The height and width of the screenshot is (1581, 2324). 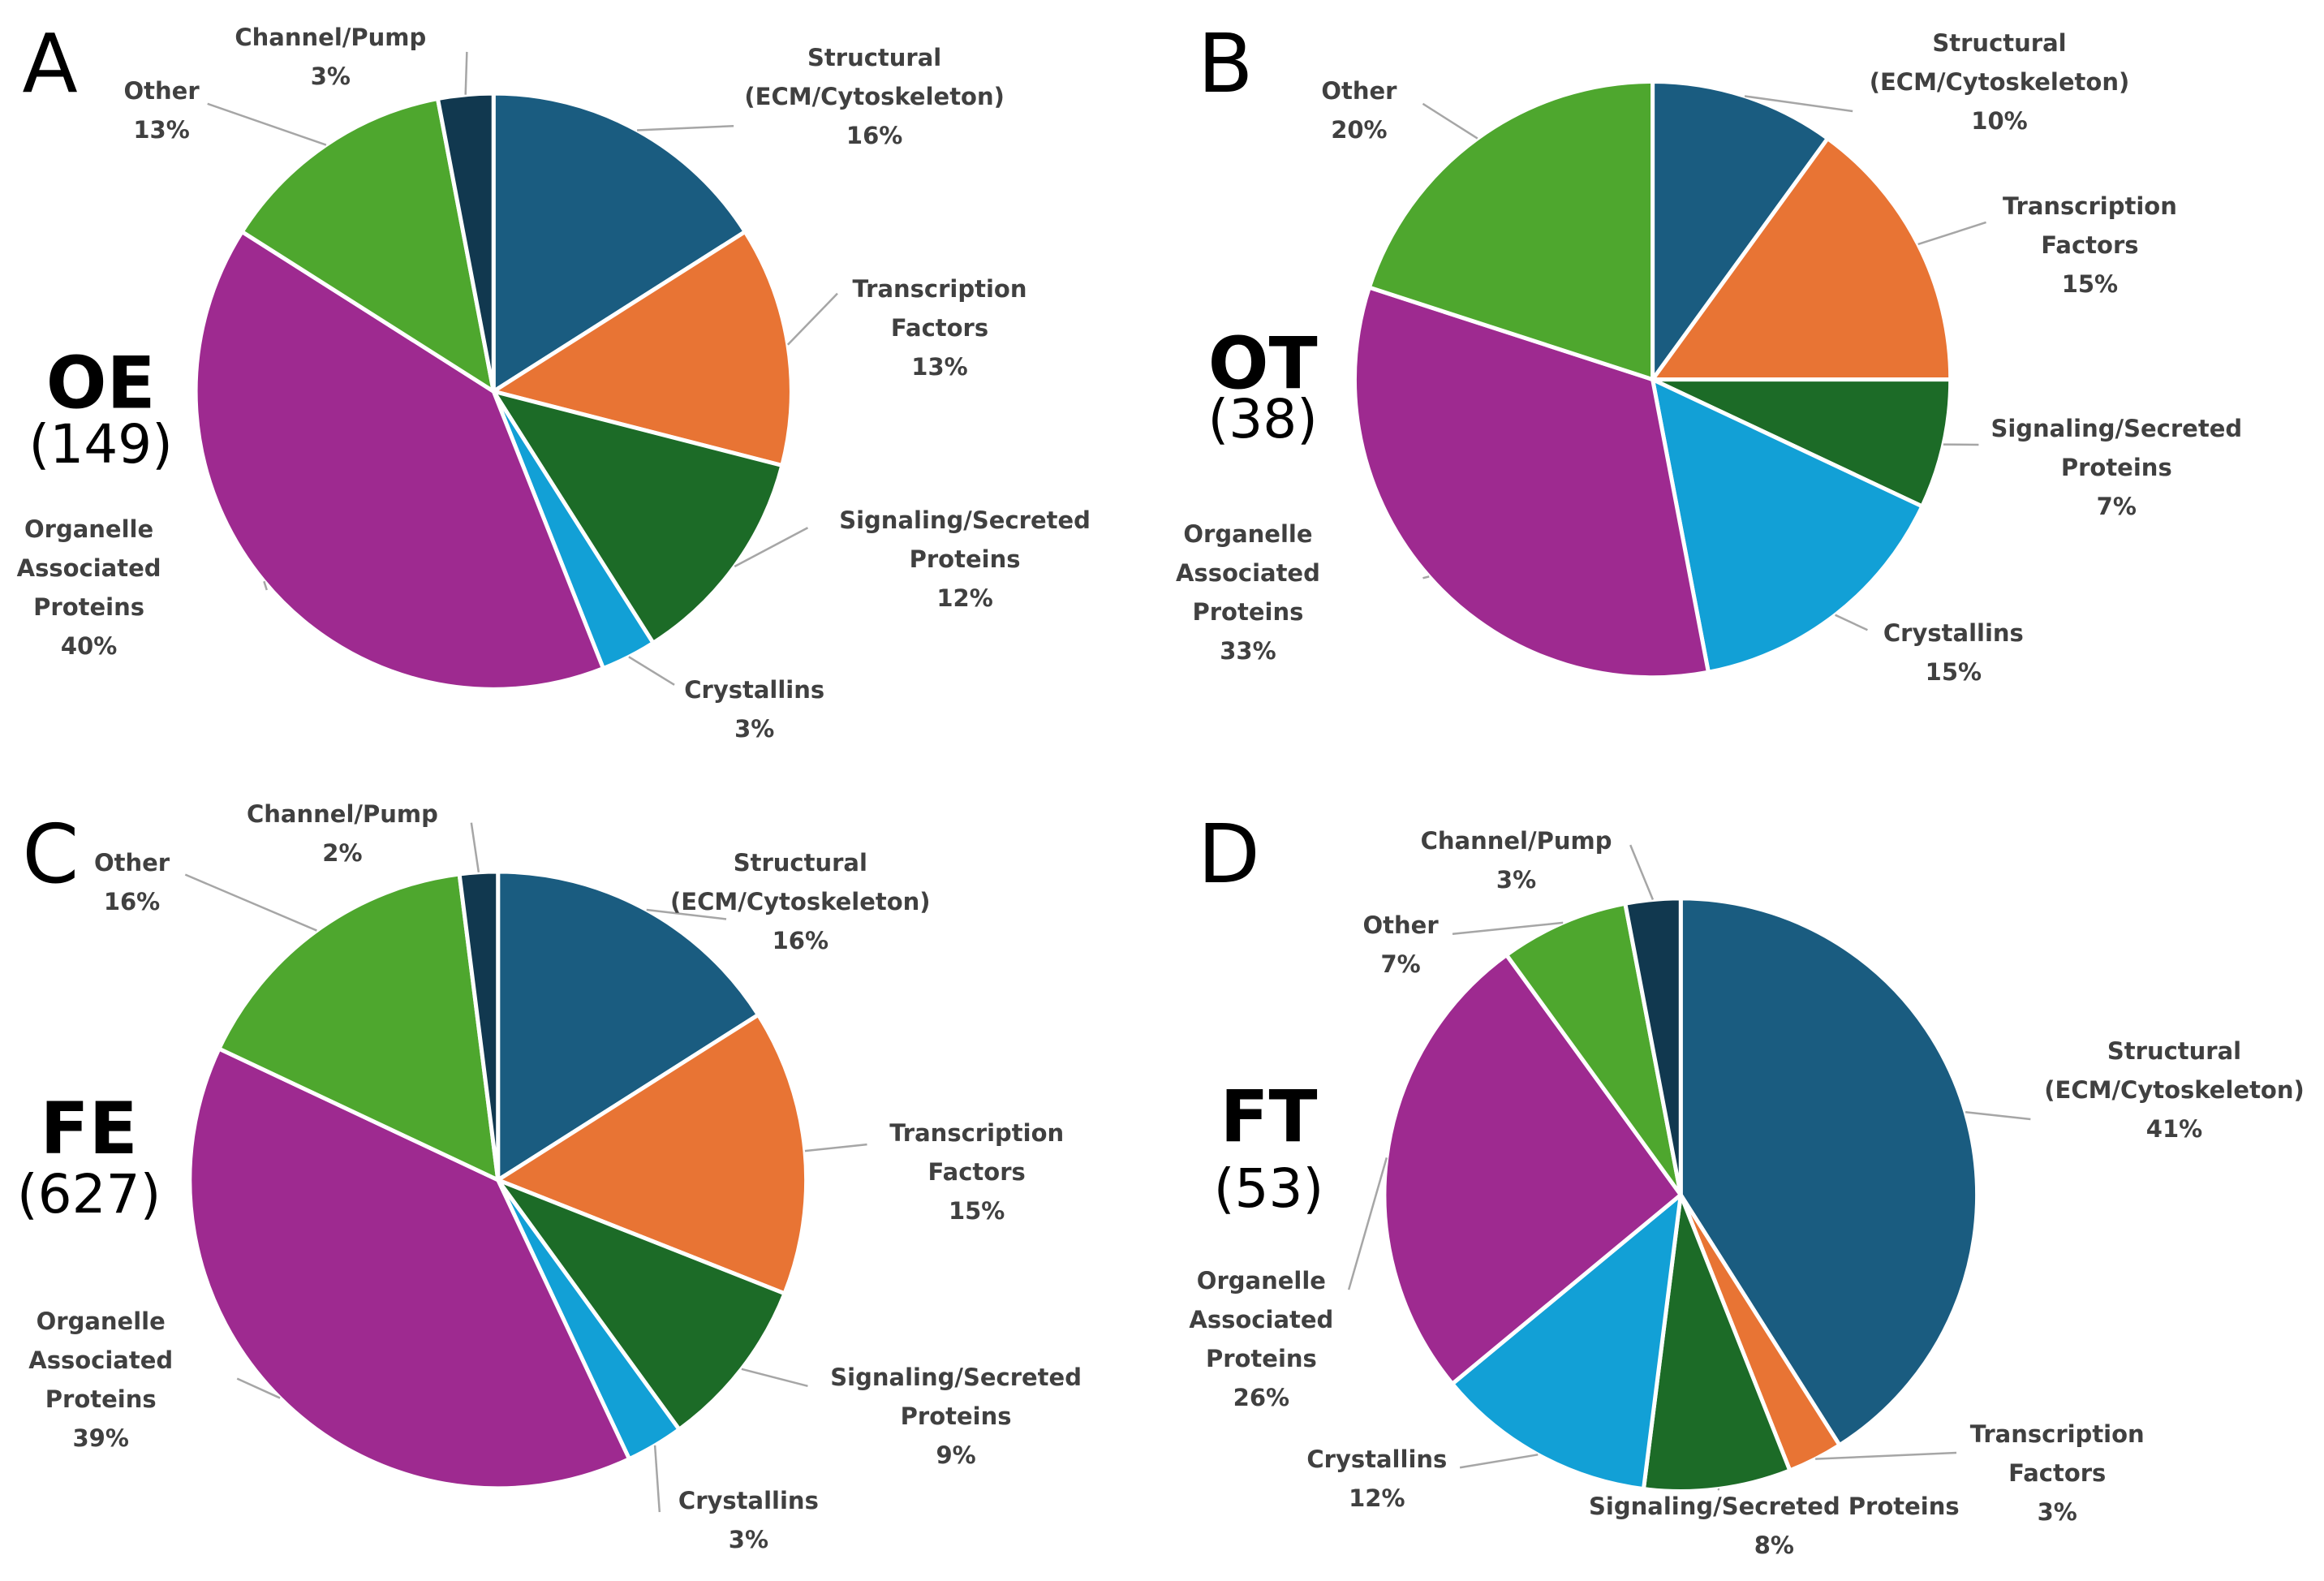 What do you see at coordinates (1262, 419) in the screenshot?
I see `group-count: (38)` at bounding box center [1262, 419].